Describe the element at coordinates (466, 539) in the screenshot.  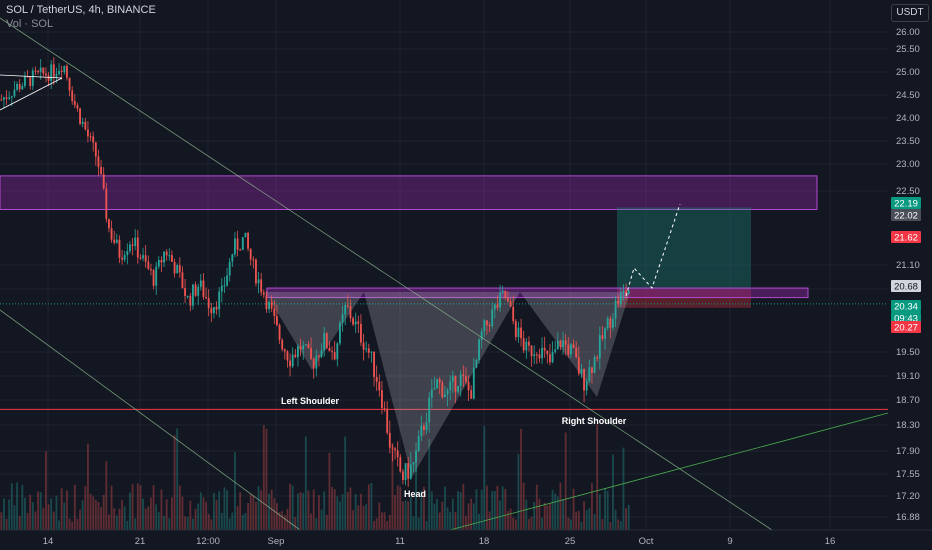
I see `time-axis: 14 21 12:00 Sep 11 18 25 Oct 9 16` at that location.